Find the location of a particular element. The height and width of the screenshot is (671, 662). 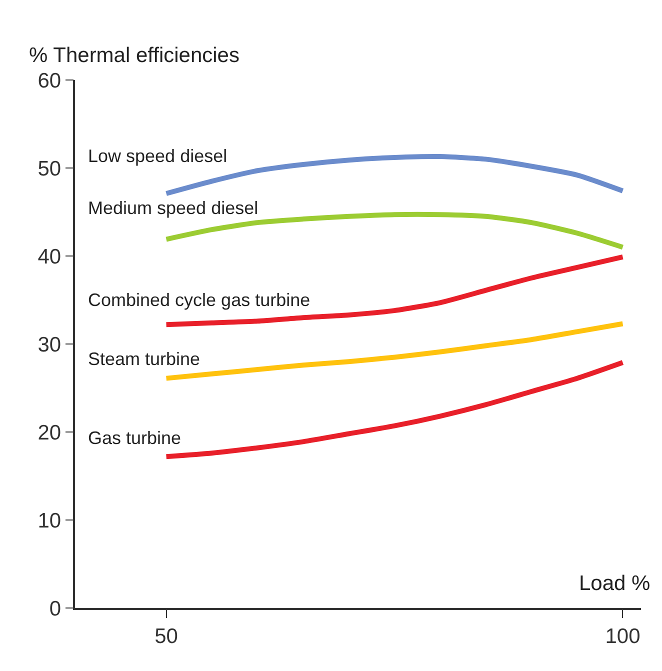

series-label: Low speed diesel is located at coordinates (158, 156).